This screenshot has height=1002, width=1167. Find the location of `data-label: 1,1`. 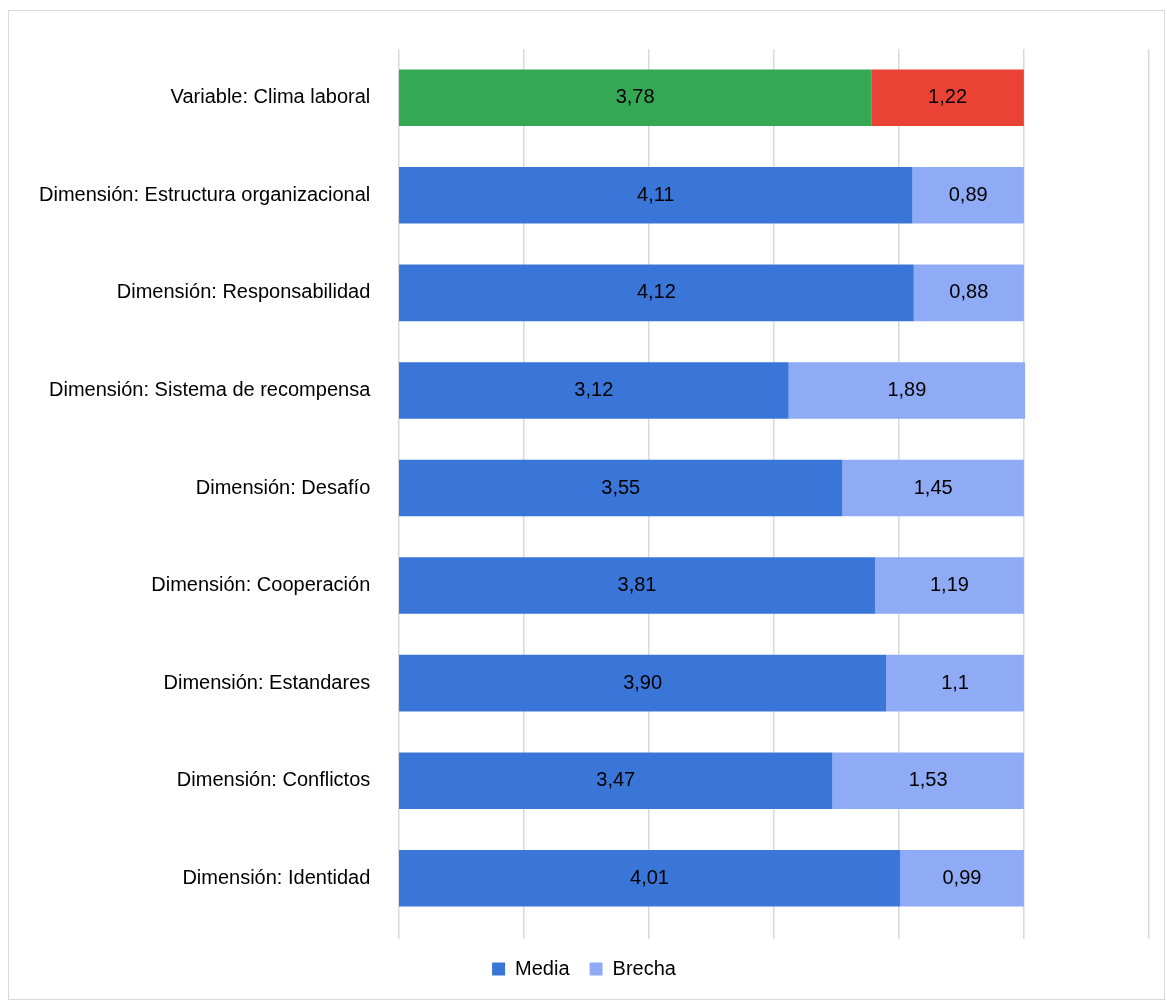

data-label: 1,1 is located at coordinates (955, 681).